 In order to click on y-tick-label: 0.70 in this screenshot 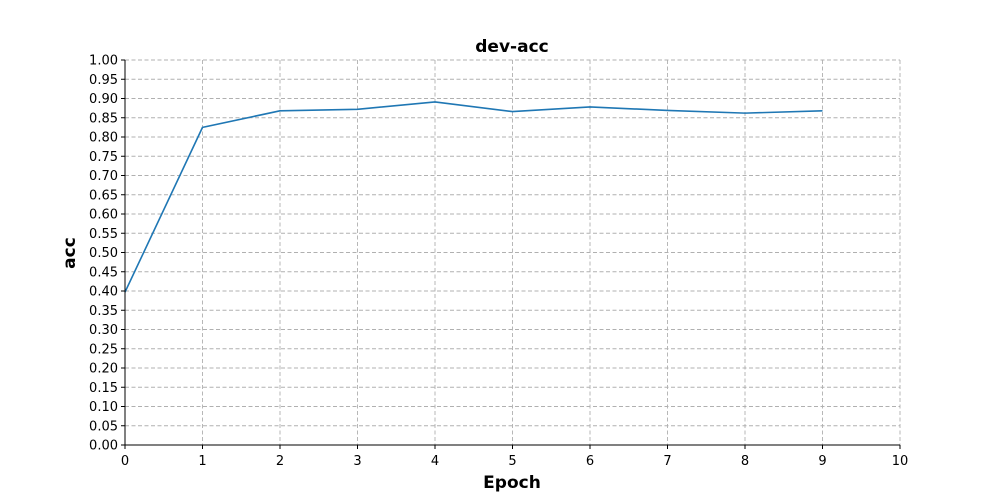, I will do `click(103, 176)`.